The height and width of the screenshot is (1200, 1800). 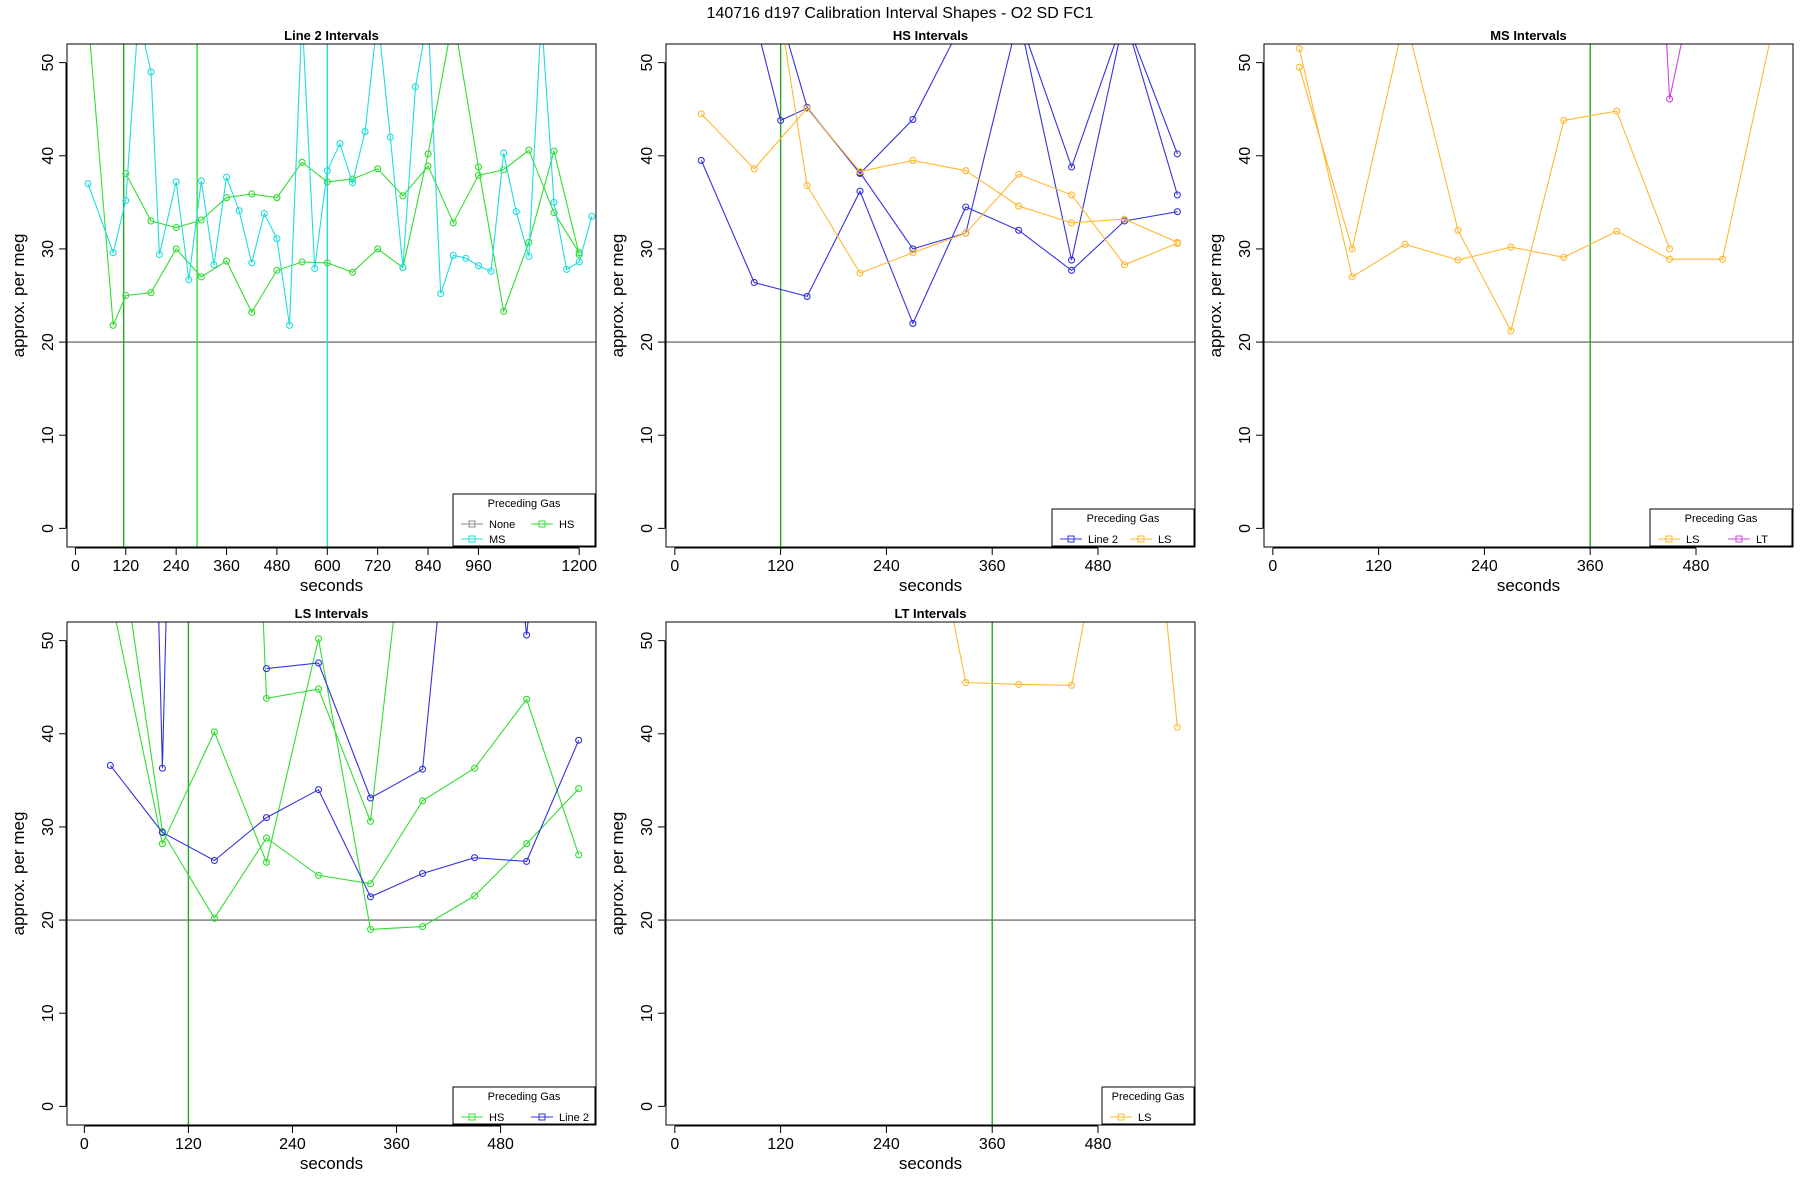 I want to click on chart4-xtick-label-1: 120, so click(x=780, y=1144).